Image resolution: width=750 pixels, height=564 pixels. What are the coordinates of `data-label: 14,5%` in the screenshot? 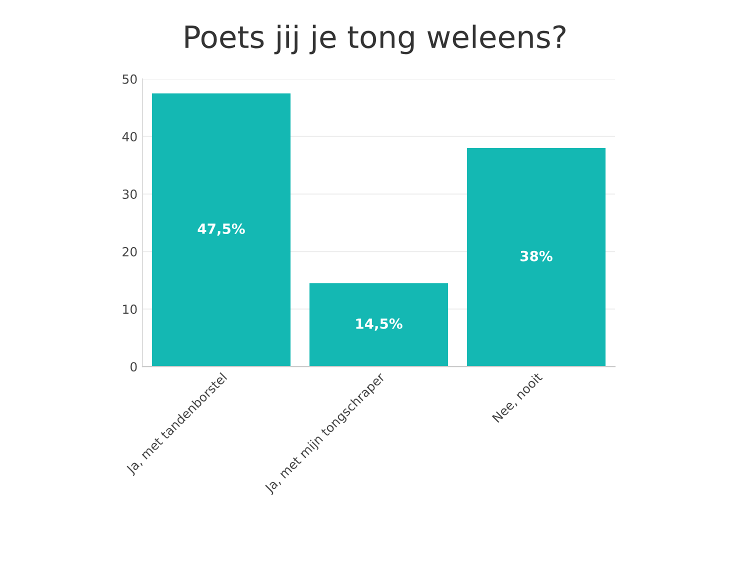 It's located at (379, 324).